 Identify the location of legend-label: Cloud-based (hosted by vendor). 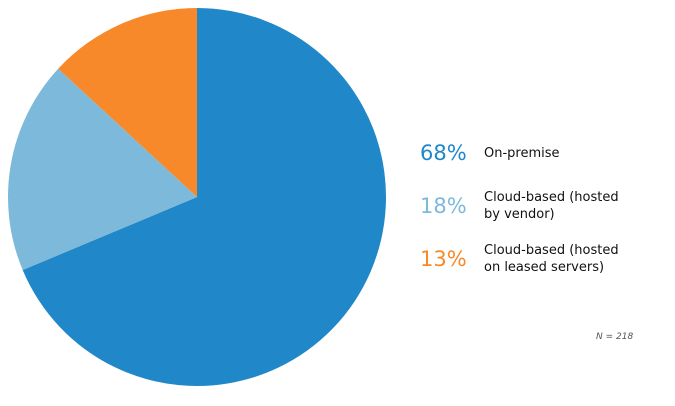
(551, 206).